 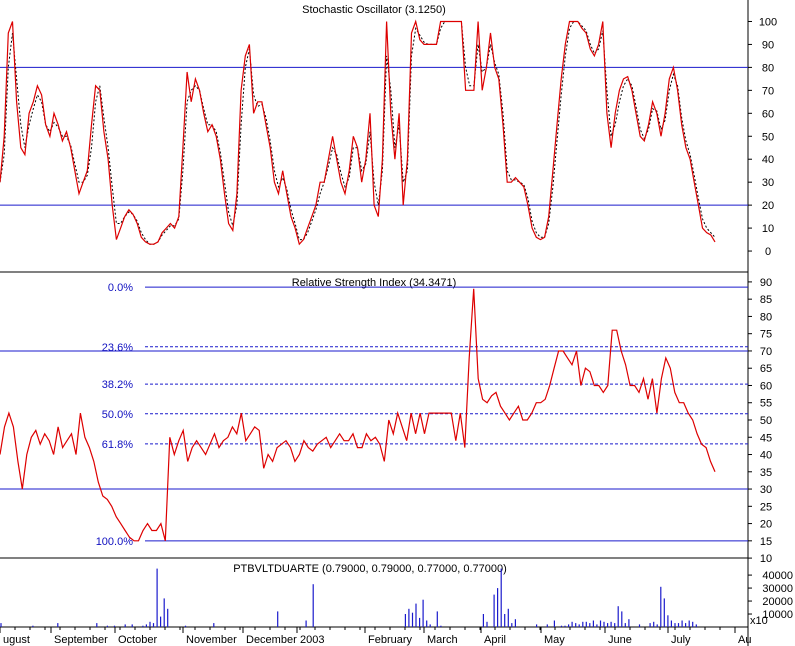 I want to click on volume-y-tick-label: 30000, so click(x=777, y=589).